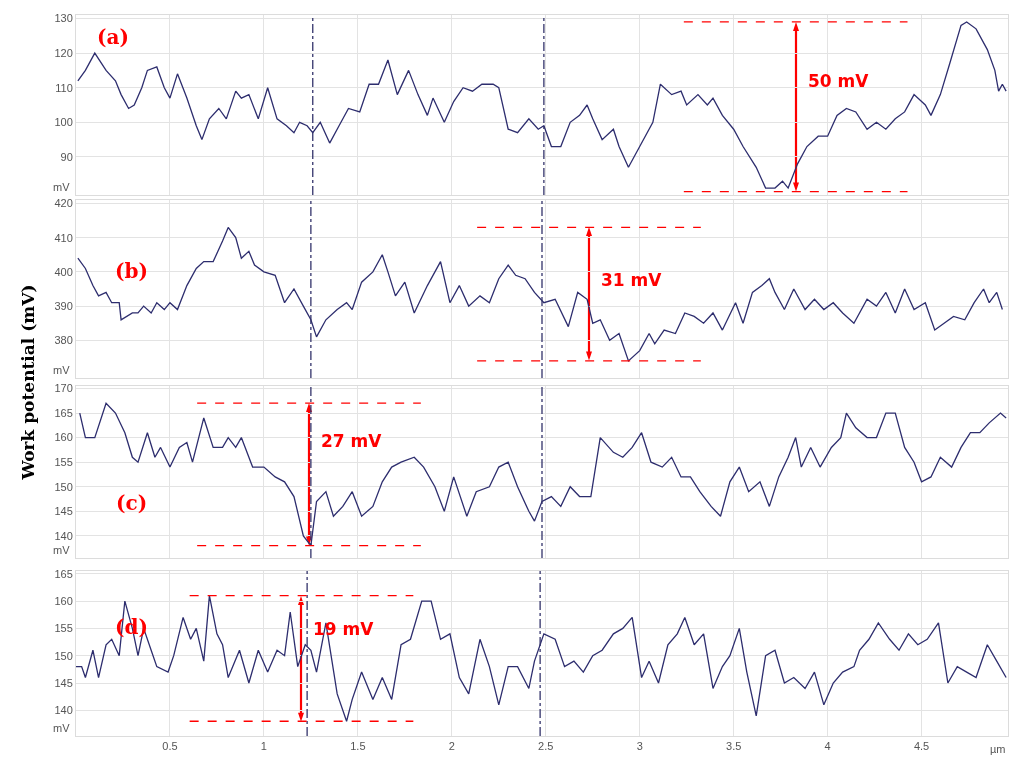 The height and width of the screenshot is (762, 1016). Describe the element at coordinates (352, 441) in the screenshot. I see `annotation: 27 mV` at that location.